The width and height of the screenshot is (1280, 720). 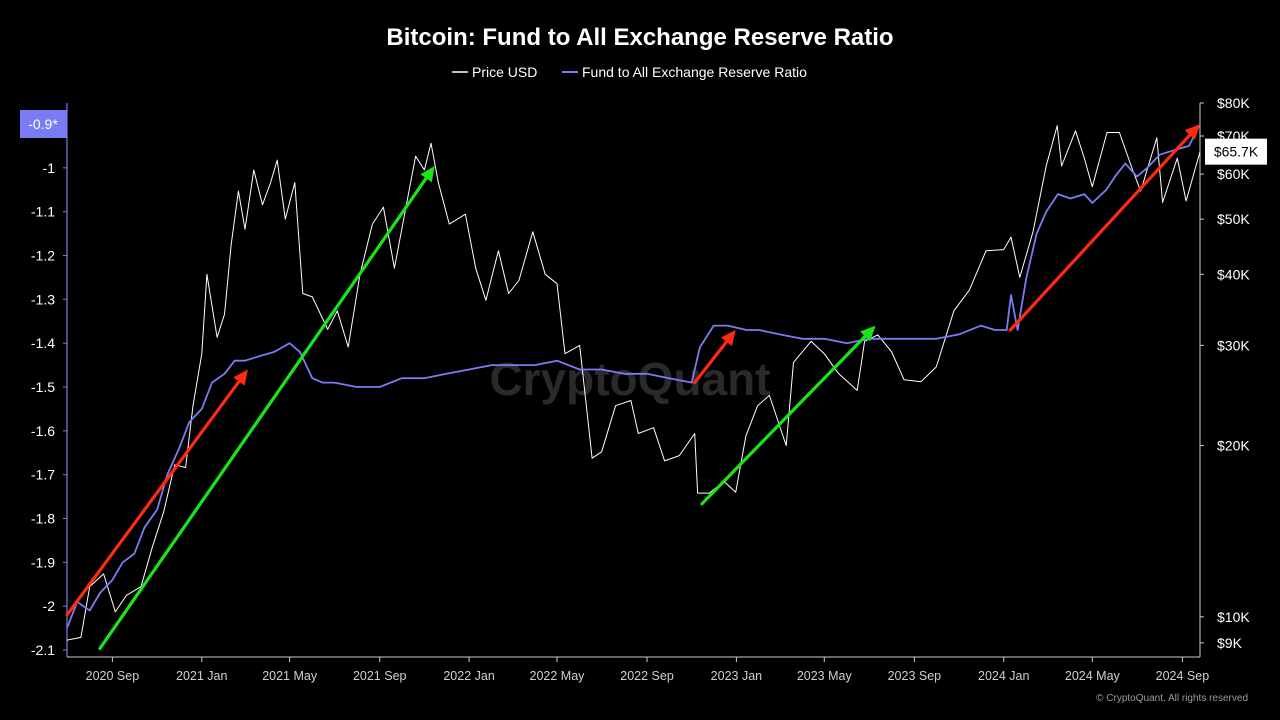 I want to click on right-tick-label: $50K, so click(x=1233, y=219).